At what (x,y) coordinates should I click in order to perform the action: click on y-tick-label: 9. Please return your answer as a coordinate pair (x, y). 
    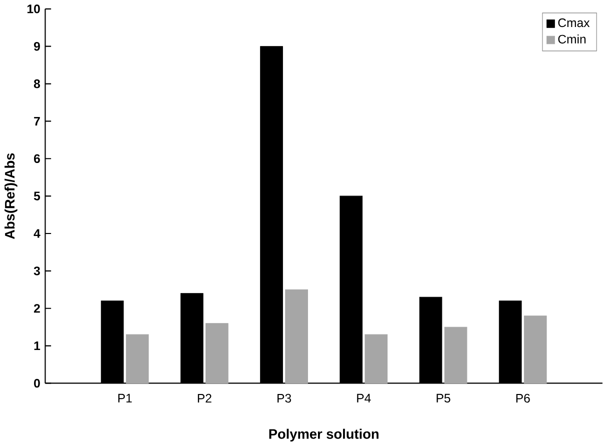
    Looking at the image, I should click on (37, 46).